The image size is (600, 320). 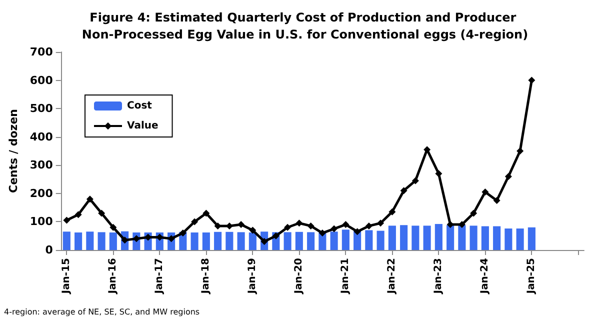 I want to click on y-tick-label: 0, so click(x=49, y=250).